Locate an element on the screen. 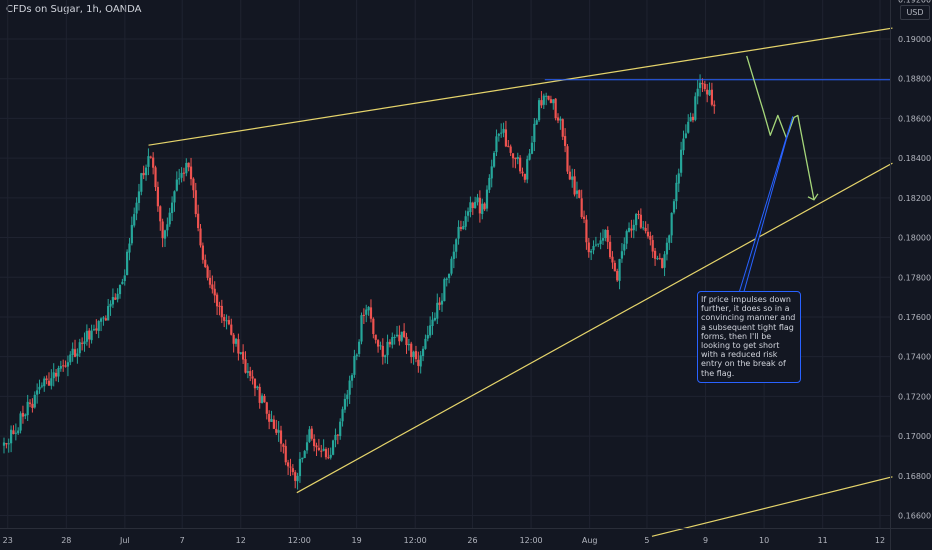 The height and width of the screenshot is (550, 932). price-tick-label: 0.18400 is located at coordinates (914, 158).